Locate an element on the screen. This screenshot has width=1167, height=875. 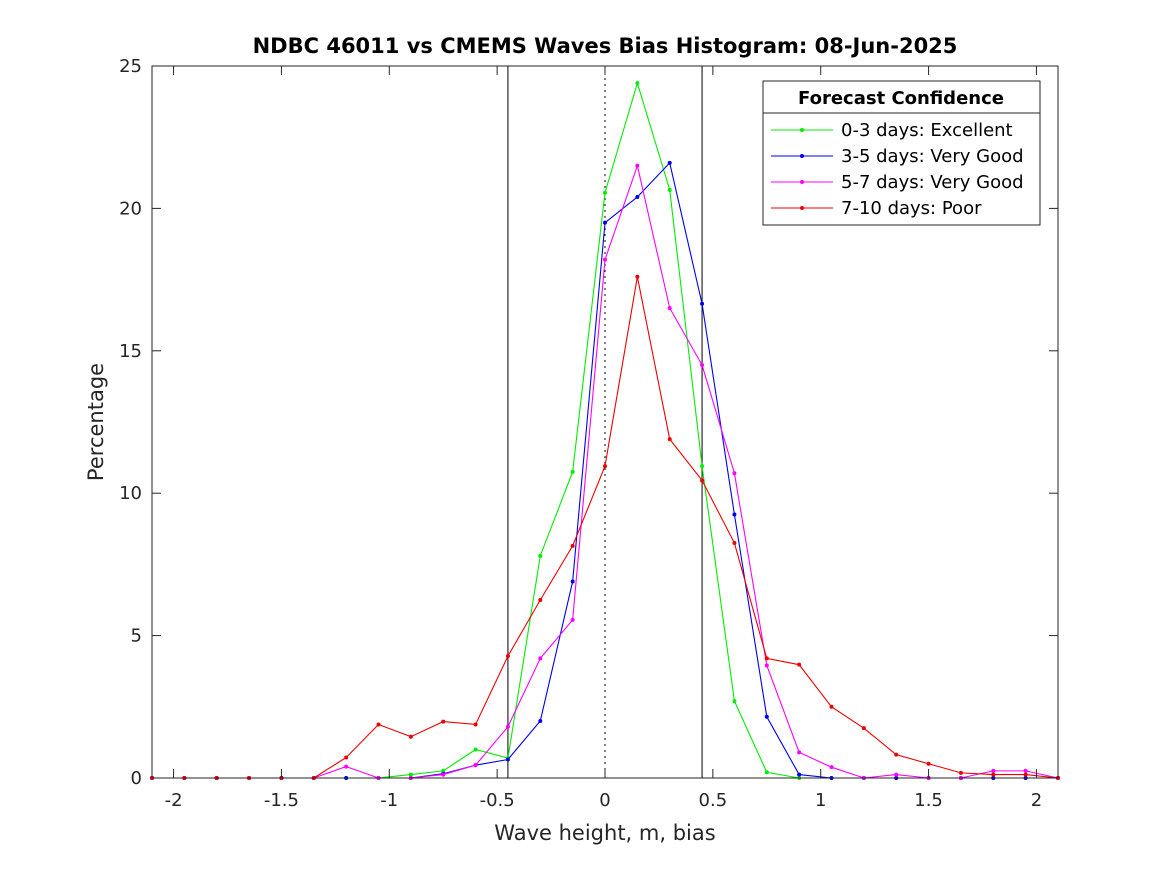
legend-item: 3-5 days: Very Good is located at coordinates (897, 156).